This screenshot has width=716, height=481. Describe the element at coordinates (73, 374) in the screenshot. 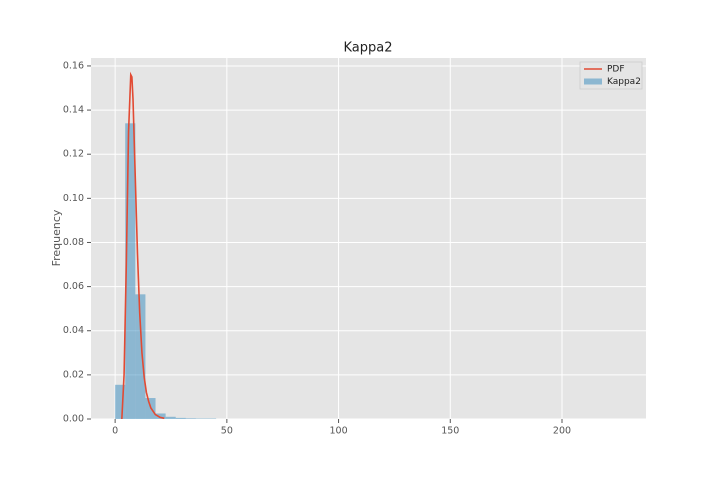

I see `y-tick-label: 0.02` at that location.